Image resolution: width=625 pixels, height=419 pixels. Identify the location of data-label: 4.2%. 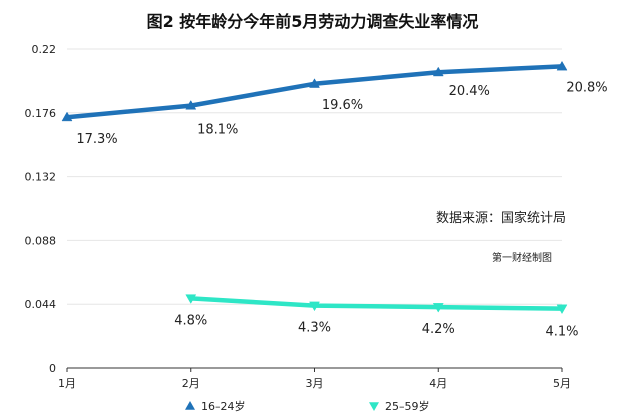
(438, 329).